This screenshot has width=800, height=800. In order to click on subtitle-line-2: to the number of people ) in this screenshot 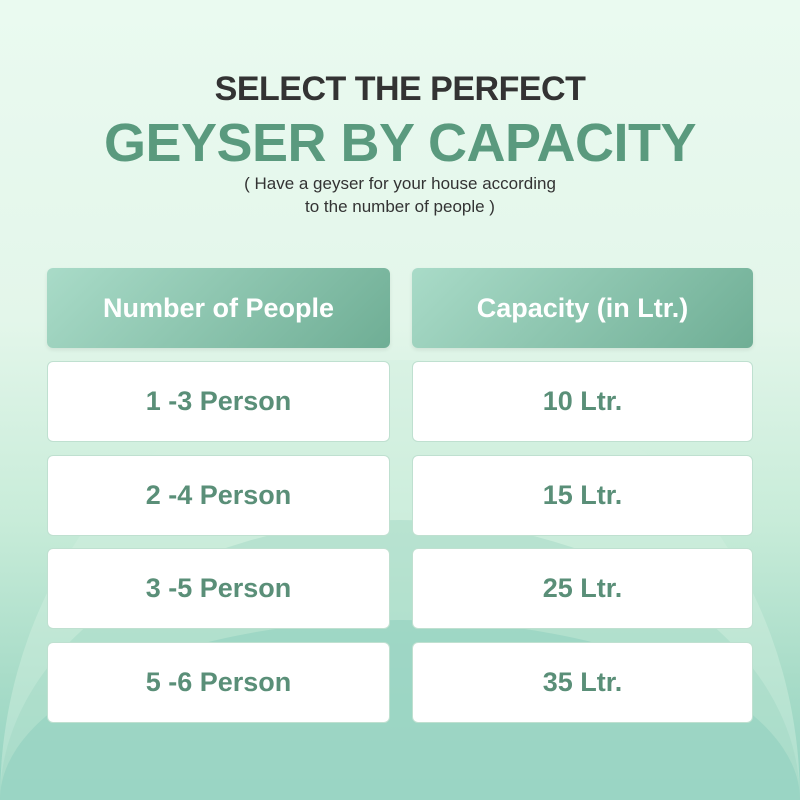, I will do `click(400, 206)`.